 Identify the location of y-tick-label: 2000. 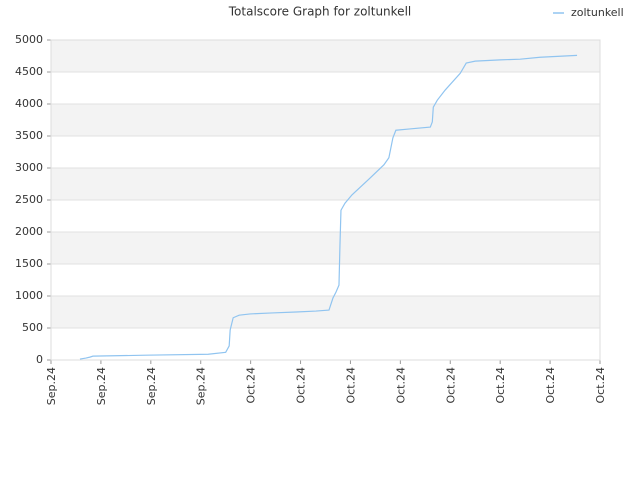
(29, 231).